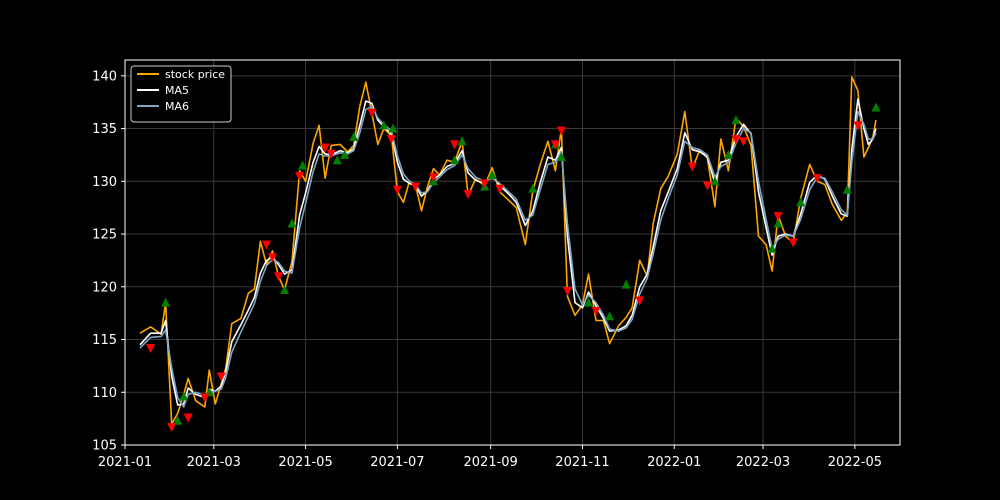 The image size is (1000, 500). I want to click on y-tick-label: 135, so click(104, 129).